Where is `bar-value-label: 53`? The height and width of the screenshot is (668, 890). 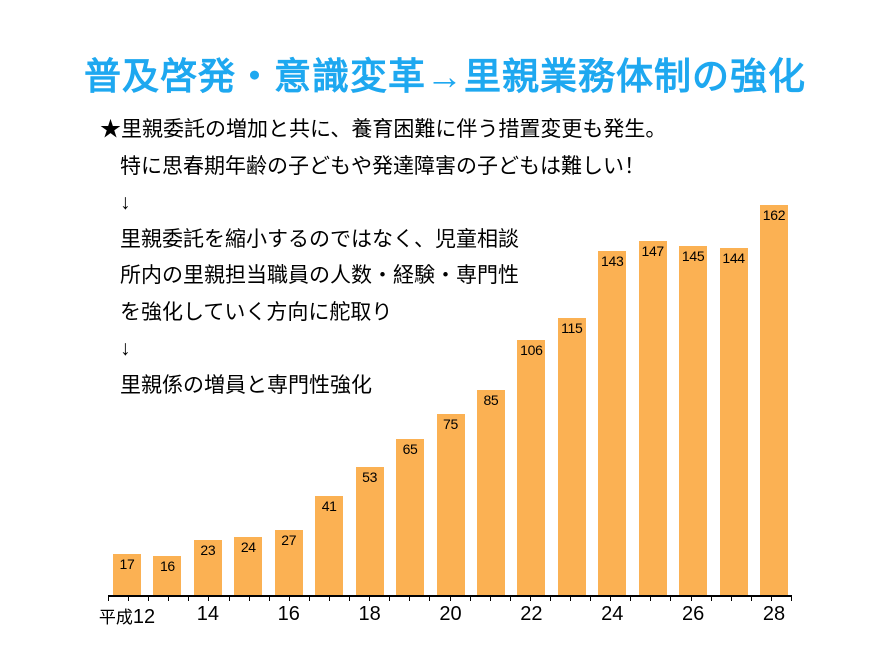
bar-value-label: 53 is located at coordinates (370, 477).